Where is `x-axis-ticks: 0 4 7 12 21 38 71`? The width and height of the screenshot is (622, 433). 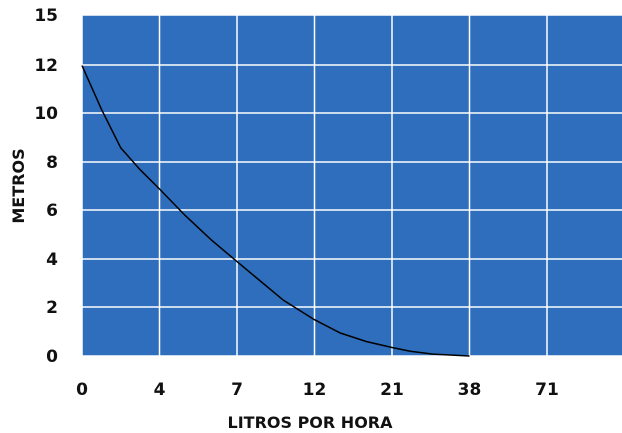
x-axis-ticks: 0 4 7 12 21 38 71 is located at coordinates (317, 390).